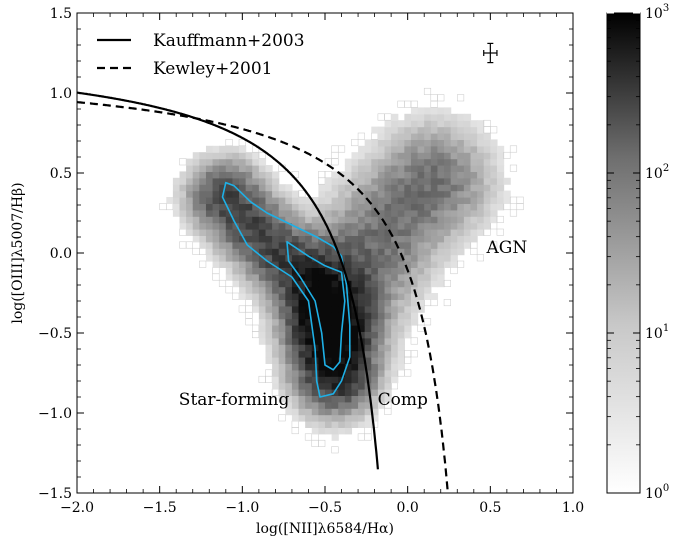 The height and width of the screenshot is (540, 678). What do you see at coordinates (242, 508) in the screenshot?
I see `x-tick-label: −1.0` at bounding box center [242, 508].